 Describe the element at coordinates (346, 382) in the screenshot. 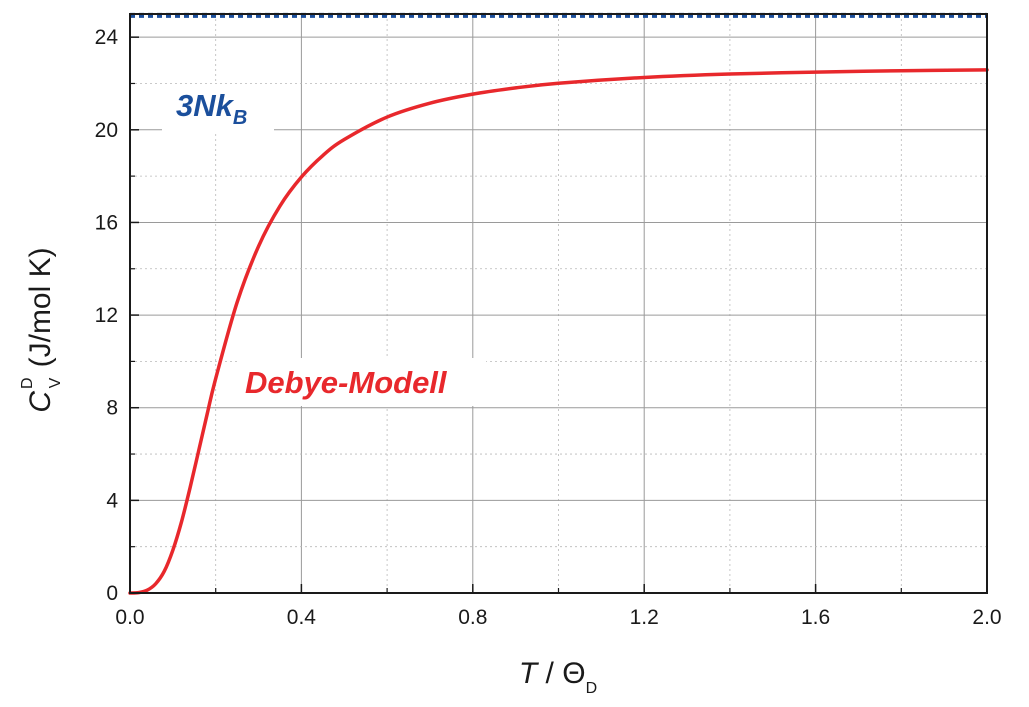

I see `annotation-debye-modell: Debye-Modell` at that location.